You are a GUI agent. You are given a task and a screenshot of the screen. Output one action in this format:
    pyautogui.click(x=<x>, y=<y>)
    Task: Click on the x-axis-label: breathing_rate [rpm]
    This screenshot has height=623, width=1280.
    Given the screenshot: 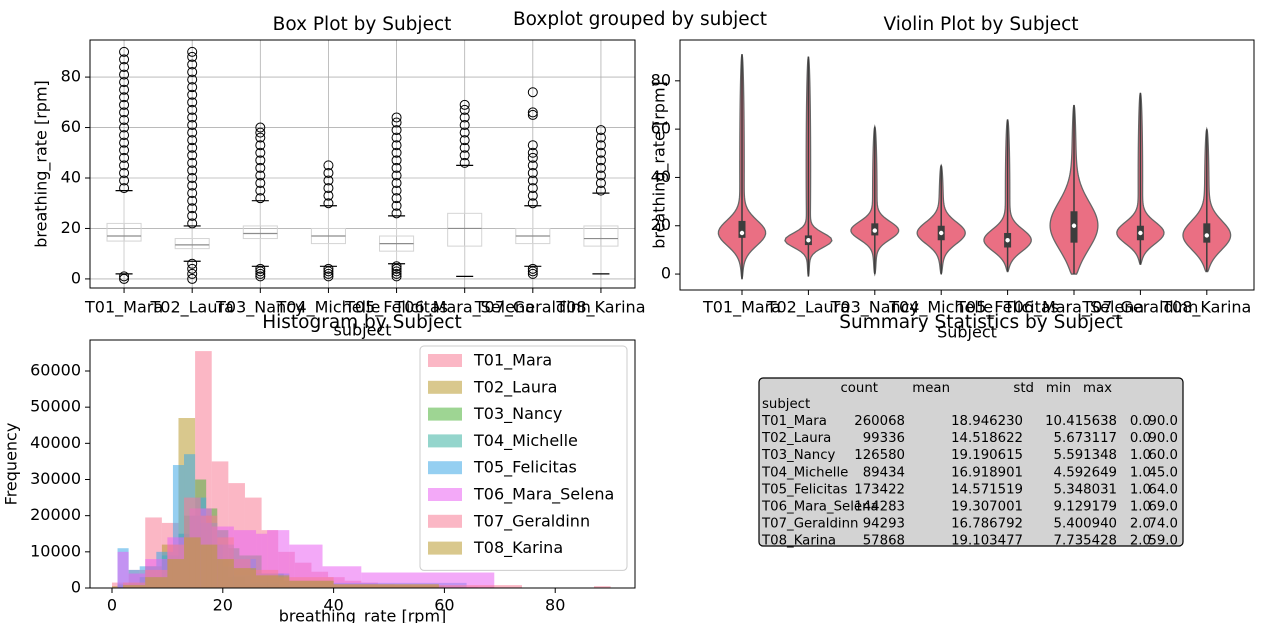 What is the action you would take?
    pyautogui.click(x=363, y=615)
    